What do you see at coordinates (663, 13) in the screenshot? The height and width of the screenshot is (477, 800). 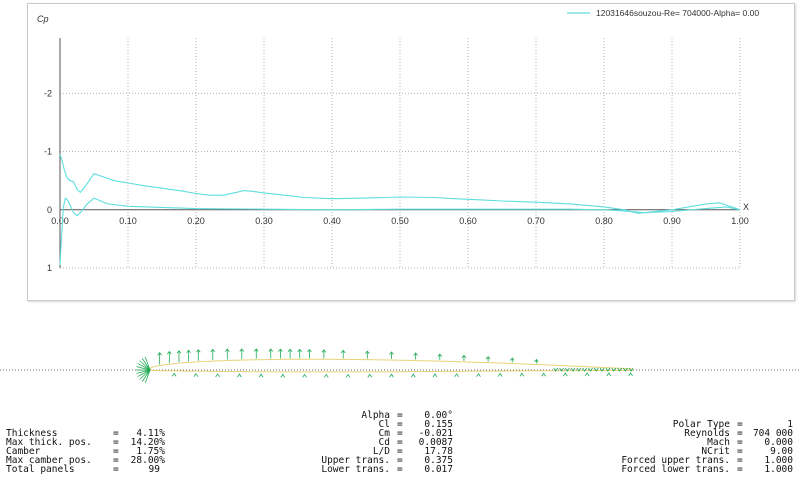 I see `legend: 12031646souzou-Re= 704000-Alpha= 0.00` at bounding box center [663, 13].